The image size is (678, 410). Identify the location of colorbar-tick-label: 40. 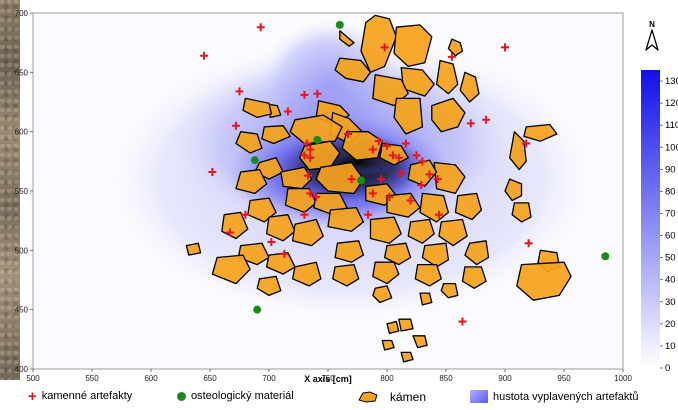
(670, 280).